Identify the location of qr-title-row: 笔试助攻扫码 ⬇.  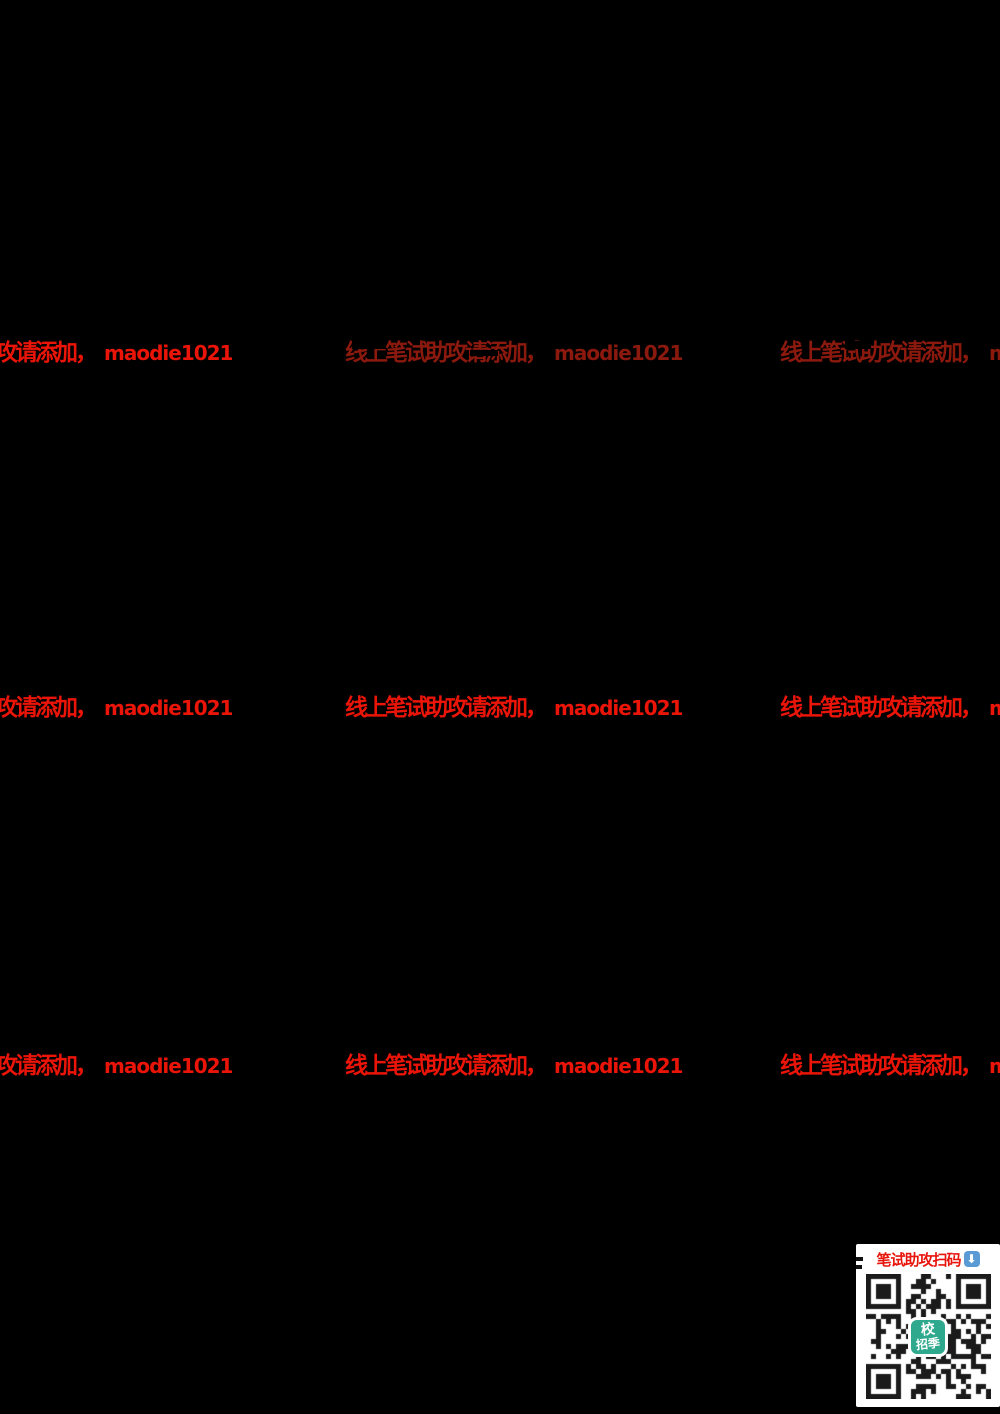
(928, 1256).